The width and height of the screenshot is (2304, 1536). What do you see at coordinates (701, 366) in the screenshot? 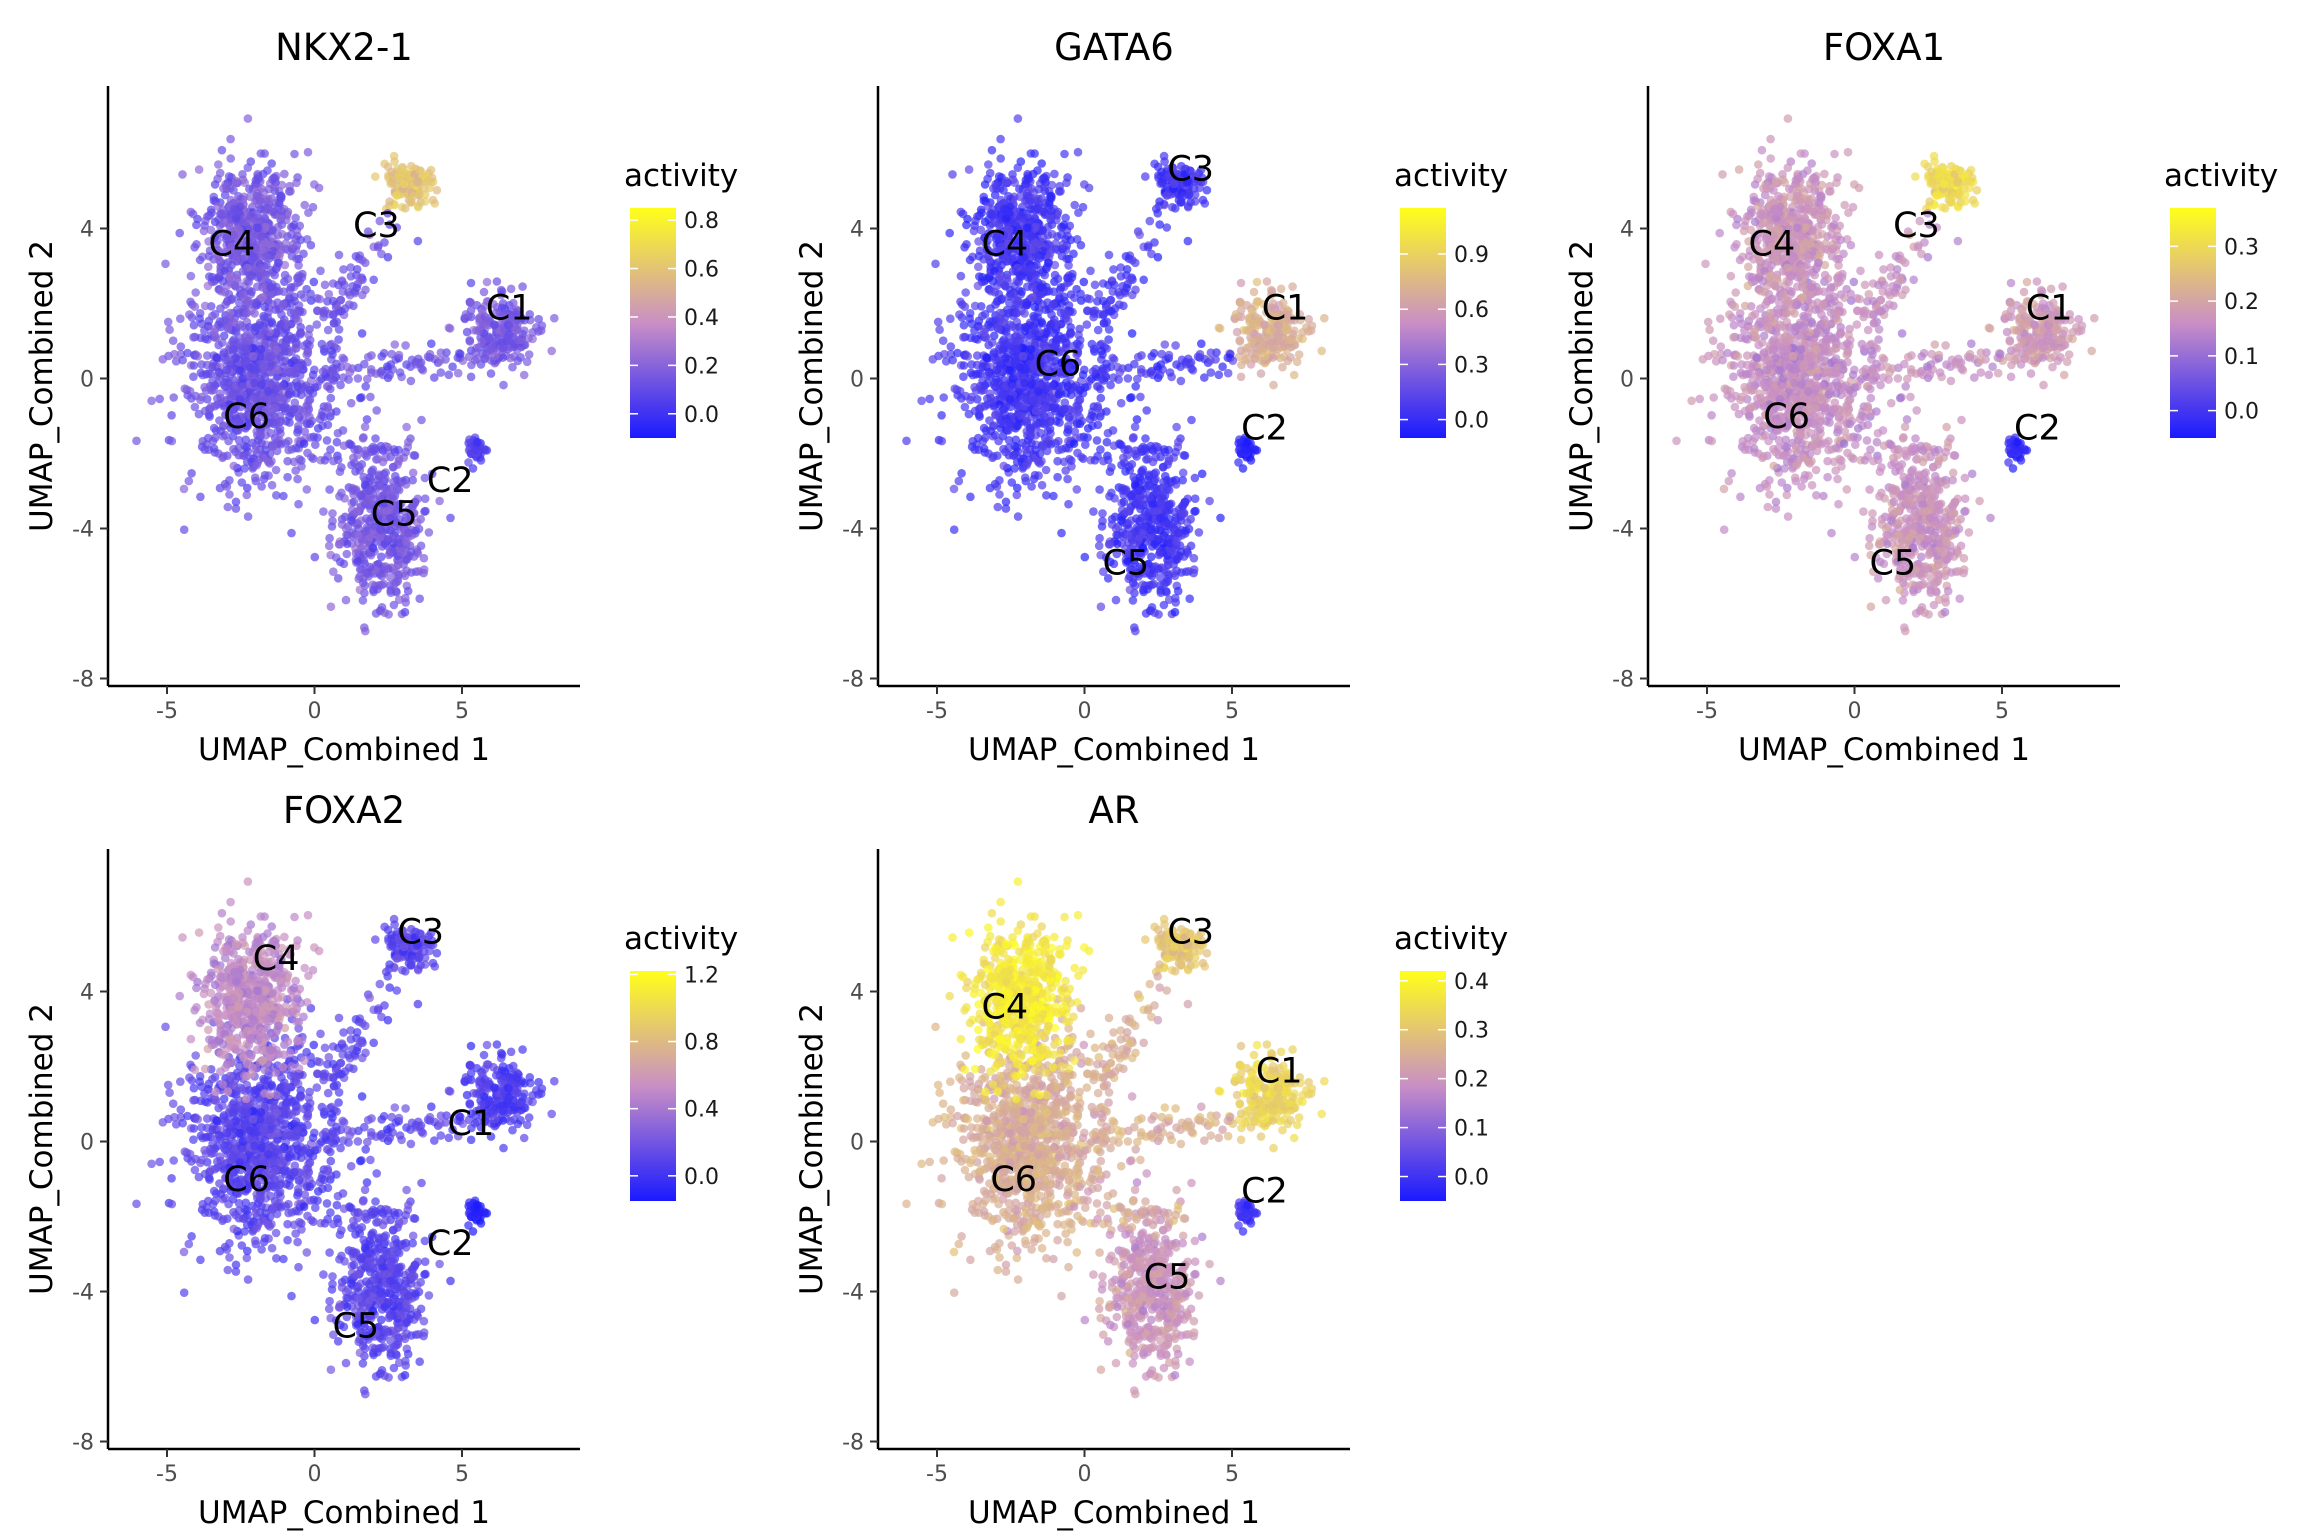
I see `legend-tick-label: 0.2` at bounding box center [701, 366].